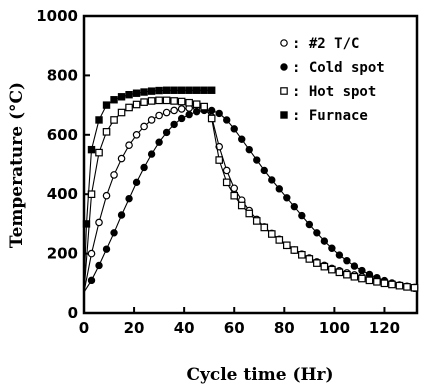  Describe the element at coordinates (62, 75) in the screenshot. I see `y-tick-label: 800` at that location.